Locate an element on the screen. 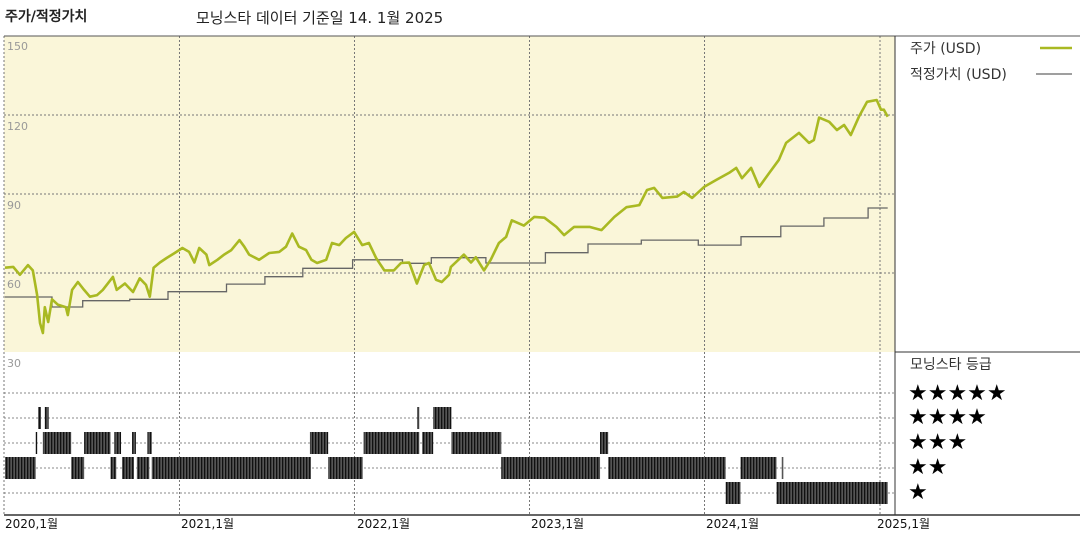  y-tick-label: 120 is located at coordinates (17, 126).